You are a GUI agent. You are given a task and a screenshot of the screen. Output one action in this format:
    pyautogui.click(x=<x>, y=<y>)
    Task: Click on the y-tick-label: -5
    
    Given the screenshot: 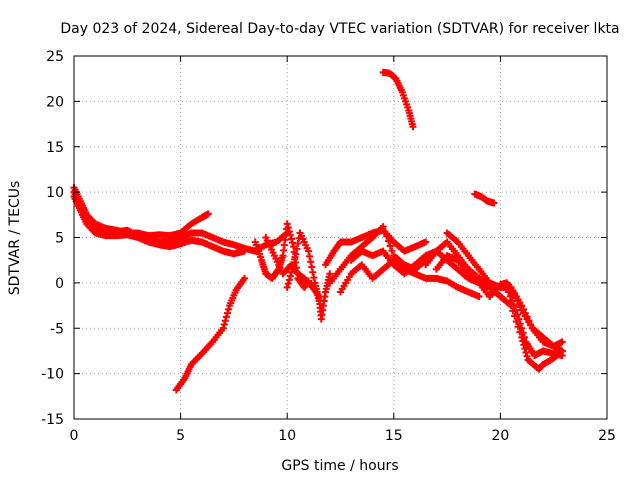 What is the action you would take?
    pyautogui.click(x=57, y=329)
    